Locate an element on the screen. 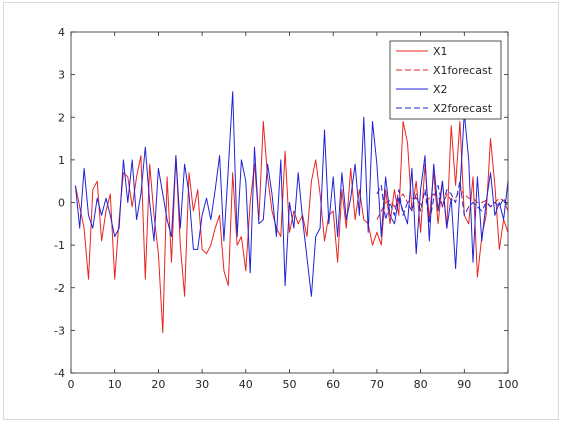  legend: X1 X1forecast X2 X2forecast is located at coordinates (445, 80).